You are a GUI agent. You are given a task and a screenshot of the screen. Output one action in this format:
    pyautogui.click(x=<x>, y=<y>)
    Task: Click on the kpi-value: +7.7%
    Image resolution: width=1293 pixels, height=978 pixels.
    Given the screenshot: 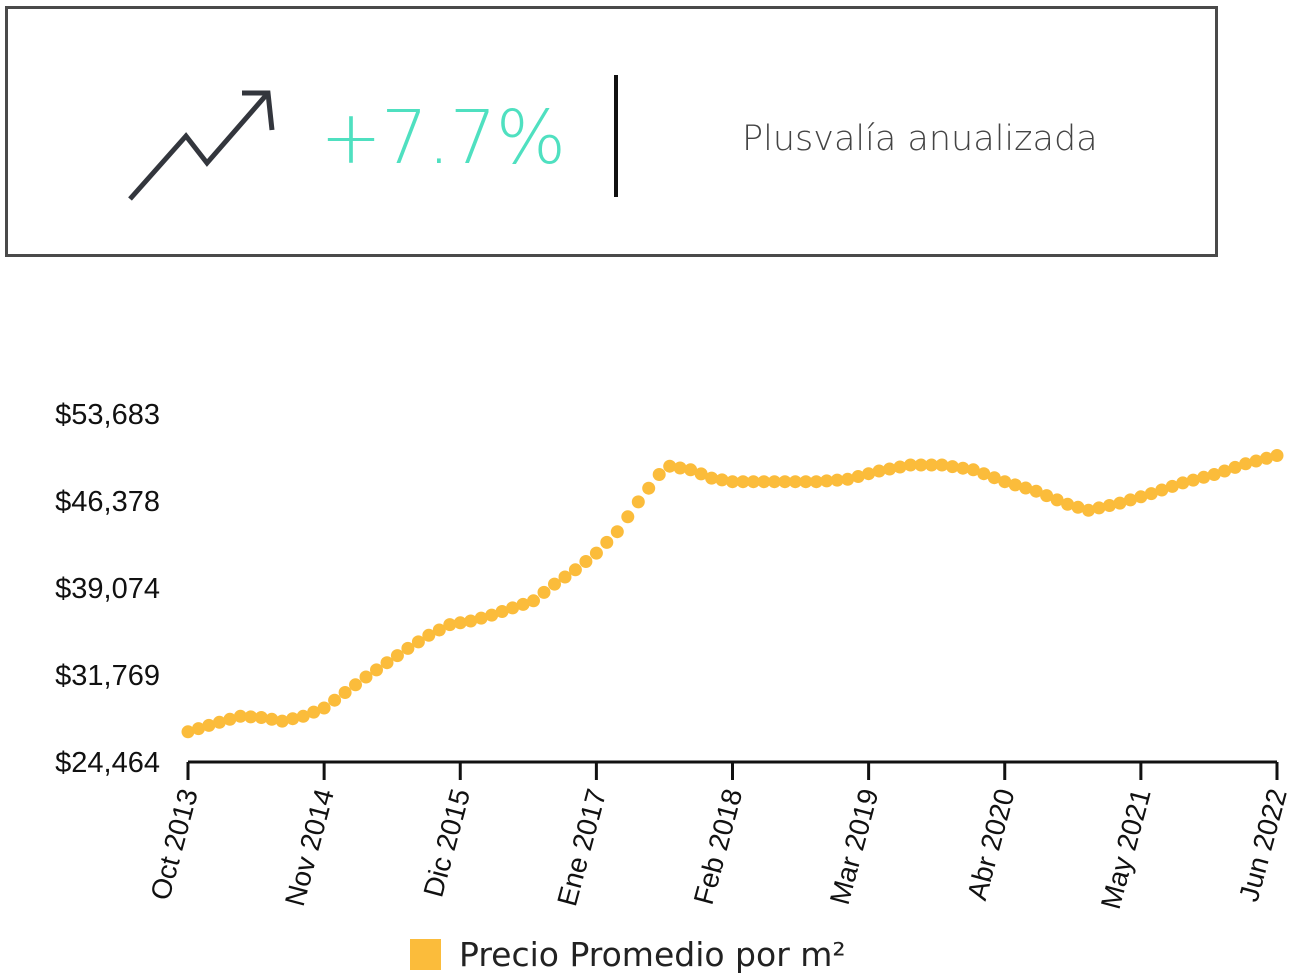 What is the action you would take?
    pyautogui.click(x=443, y=138)
    